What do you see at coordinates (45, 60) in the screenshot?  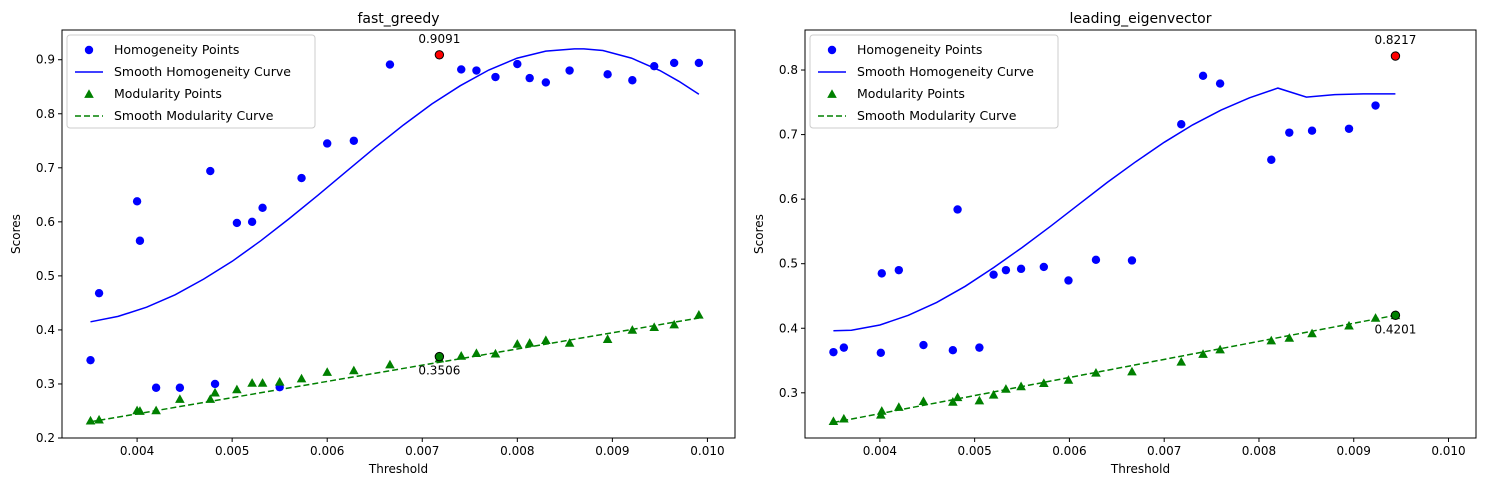 I see `y-tick-label: 0.9` at bounding box center [45, 60].